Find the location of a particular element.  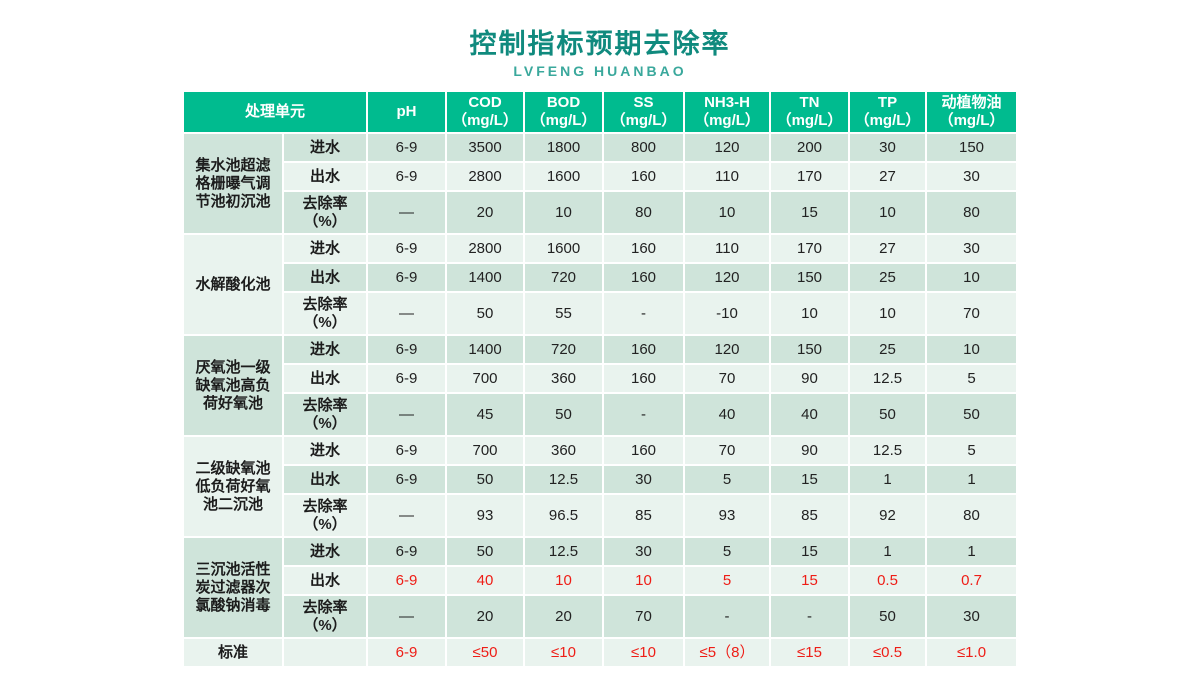

value-cell: 27 is located at coordinates (887, 248).